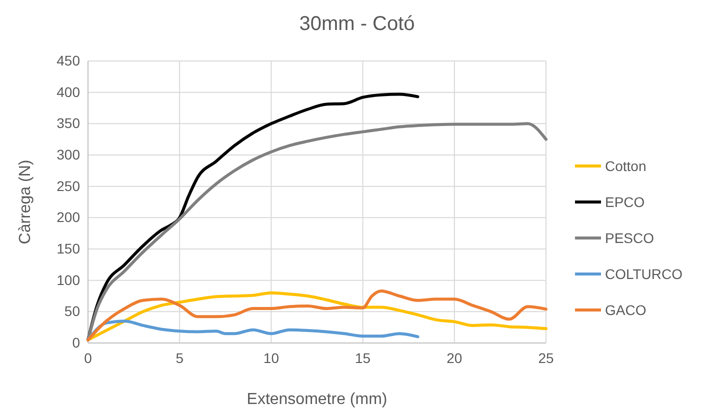 The height and width of the screenshot is (412, 721). What do you see at coordinates (76, 342) in the screenshot?
I see `y-tick-label: 0` at bounding box center [76, 342].